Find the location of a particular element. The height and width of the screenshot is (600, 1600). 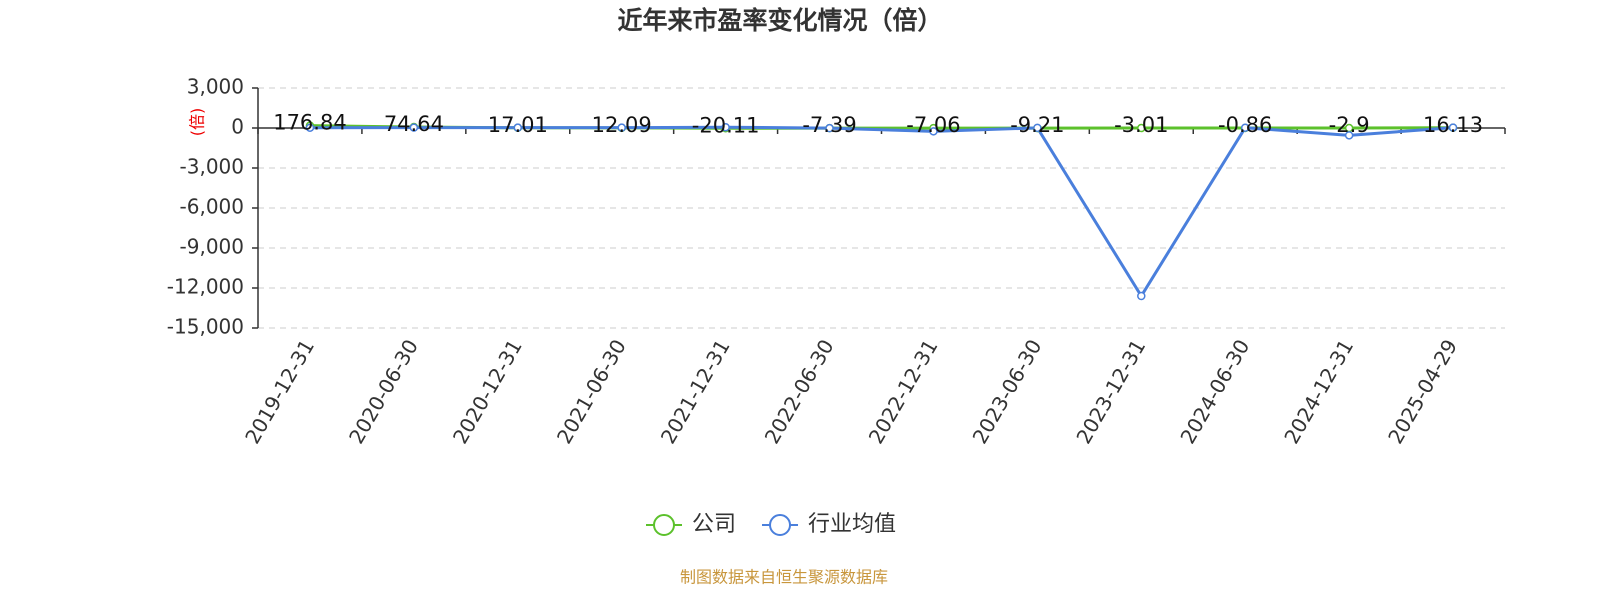

y-axis-label: (倍) is located at coordinates (197, 122).